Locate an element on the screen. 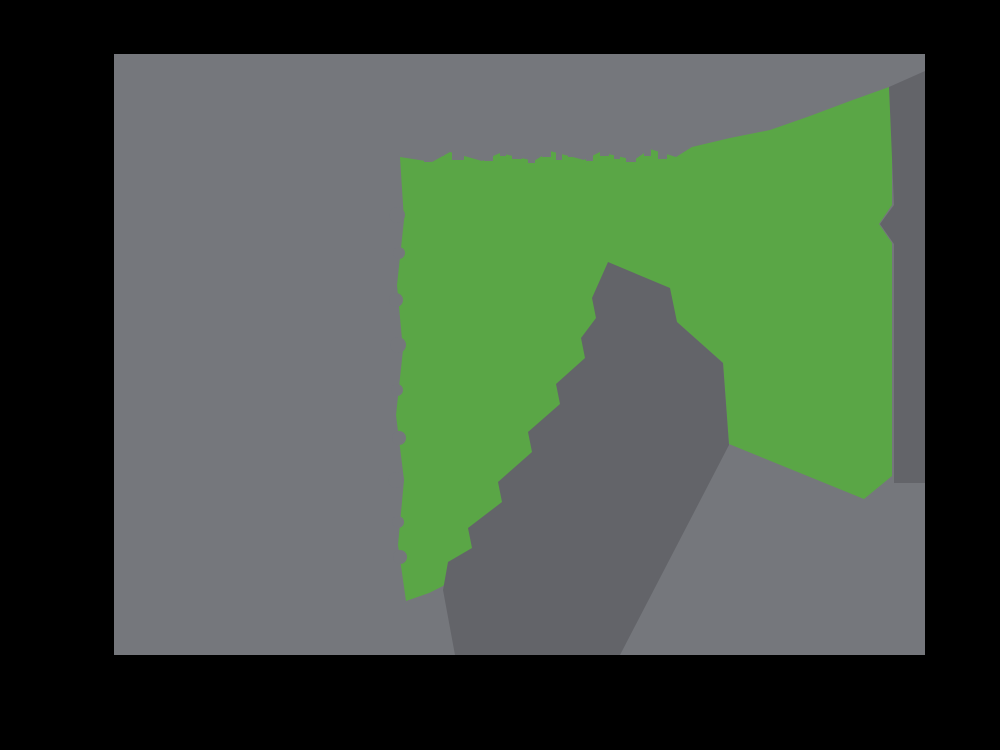  arrowhead-long-shadow-shape is located at coordinates (902, 277).